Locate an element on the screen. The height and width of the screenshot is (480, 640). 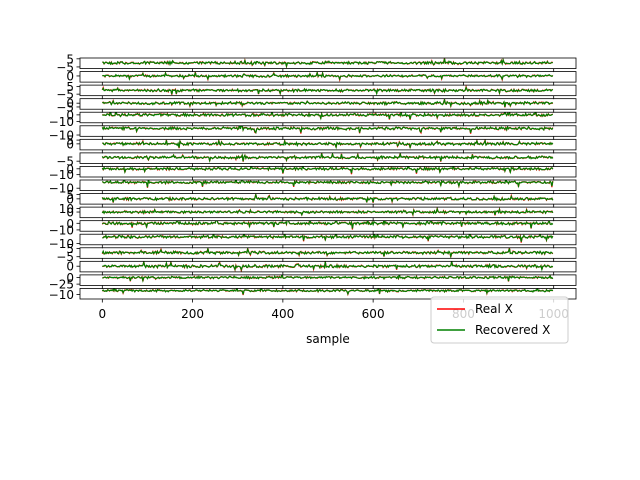
y-tick-label: 10 is located at coordinates (66, 209).